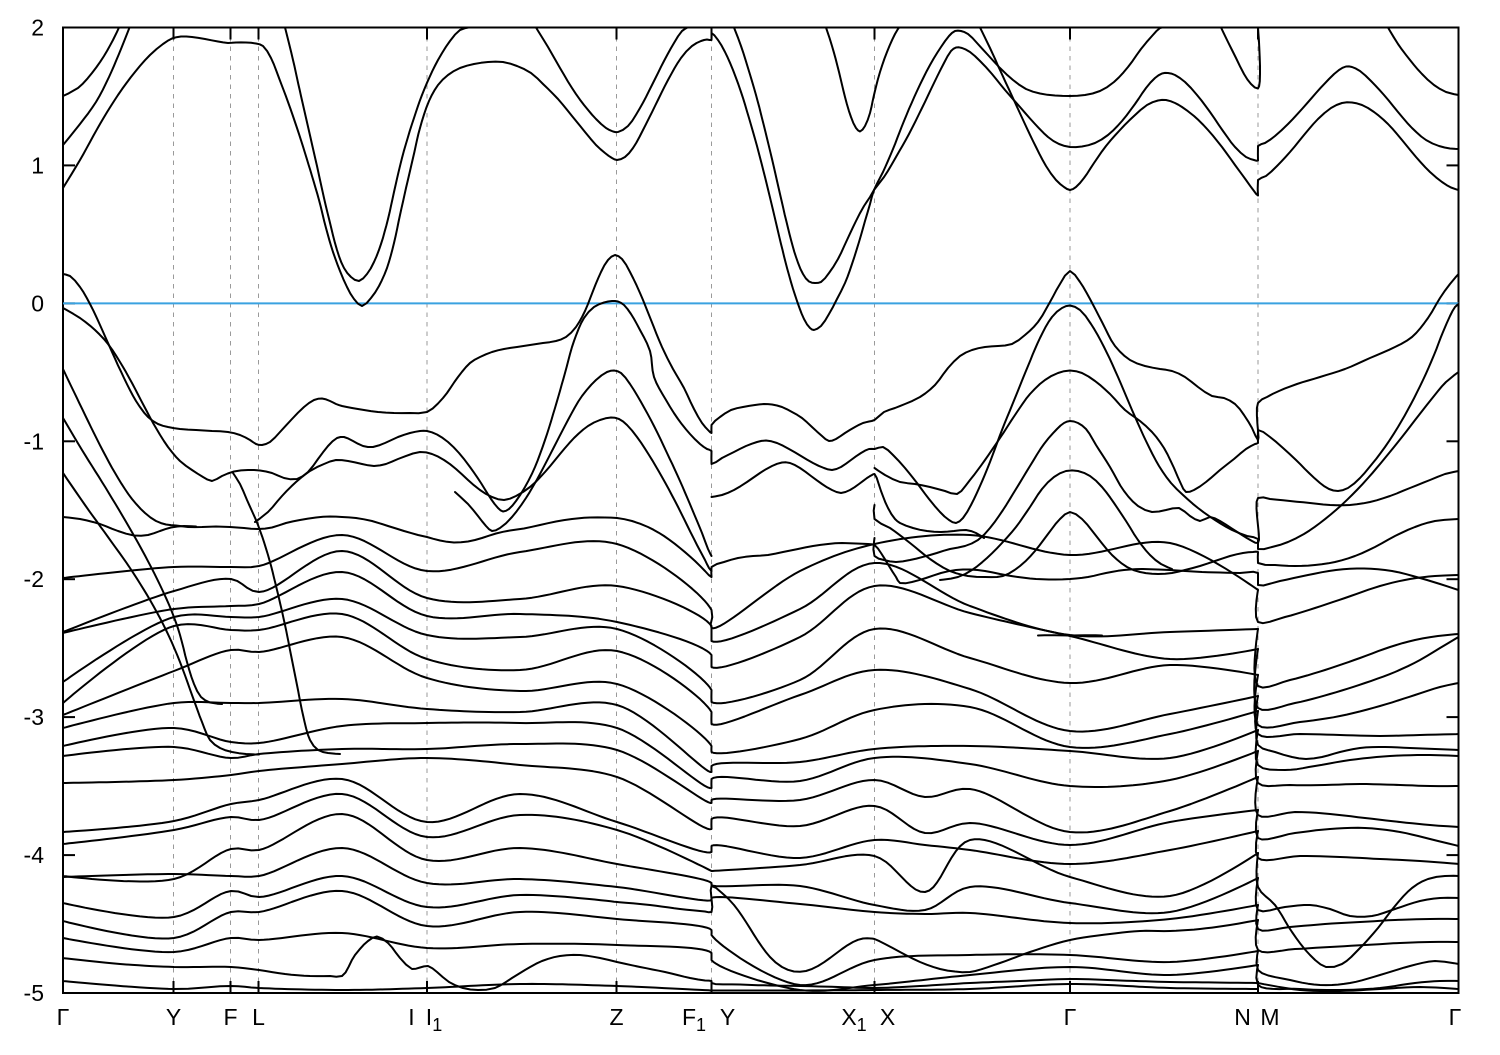 This screenshot has height=1055, width=1500. Describe the element at coordinates (258, 1017) in the screenshot. I see `svg-text: L` at that location.